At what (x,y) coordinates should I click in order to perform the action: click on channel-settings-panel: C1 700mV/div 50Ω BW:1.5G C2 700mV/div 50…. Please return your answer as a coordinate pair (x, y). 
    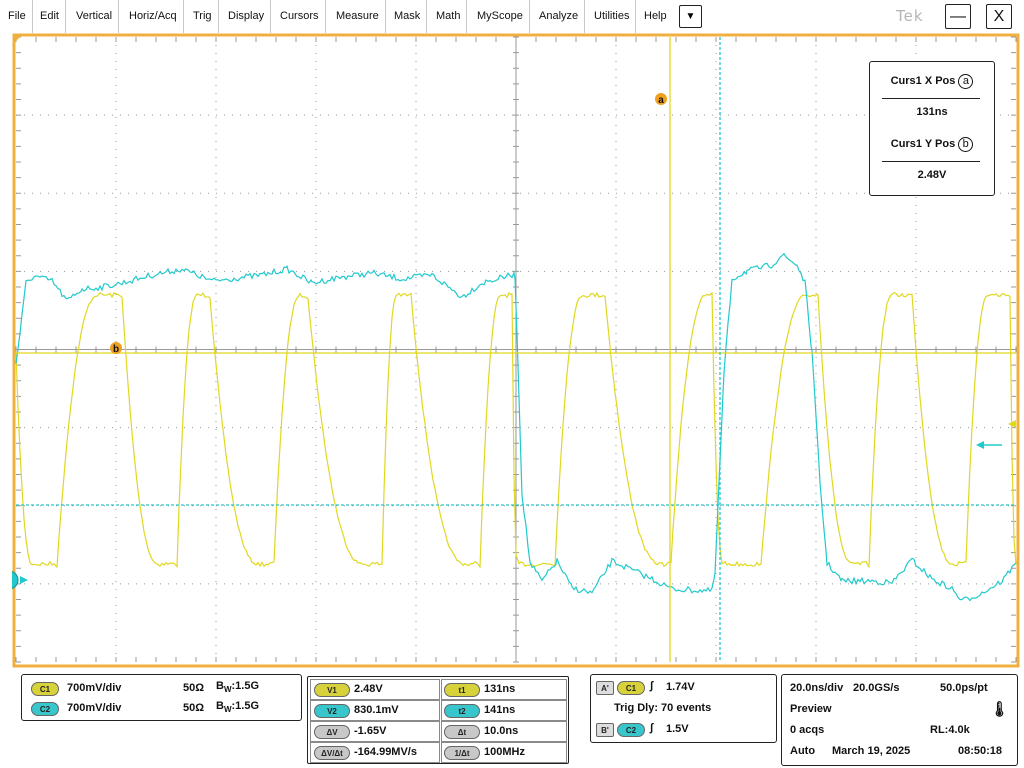
    Looking at the image, I should click on (161, 697).